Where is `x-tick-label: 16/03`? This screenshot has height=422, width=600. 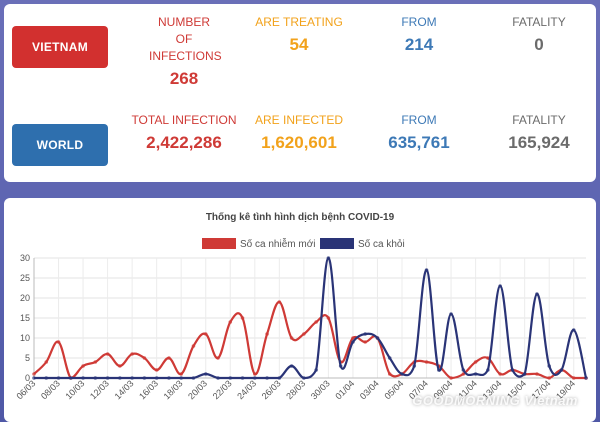
x-tick-label: 16/03 is located at coordinates (148, 389).